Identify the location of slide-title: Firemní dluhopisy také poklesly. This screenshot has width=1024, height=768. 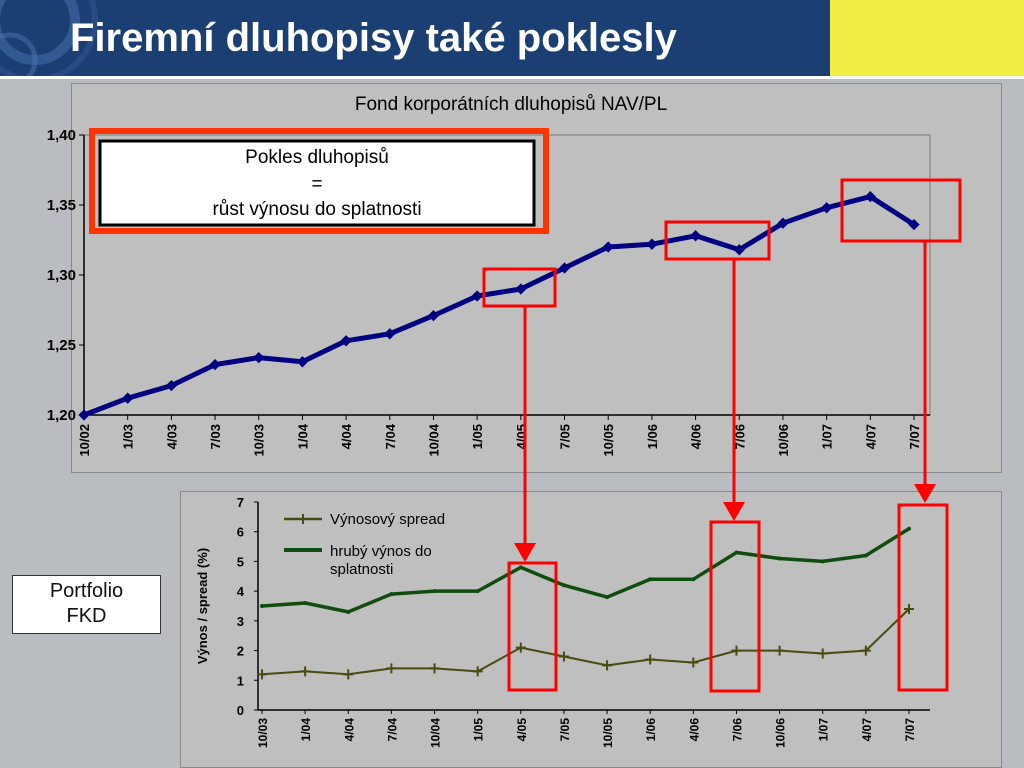
(373, 38).